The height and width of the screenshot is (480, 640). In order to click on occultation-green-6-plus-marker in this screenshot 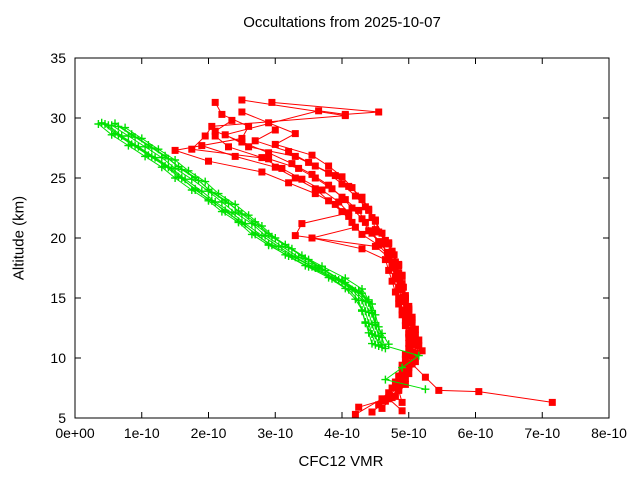, I will do `click(235, 204)`.